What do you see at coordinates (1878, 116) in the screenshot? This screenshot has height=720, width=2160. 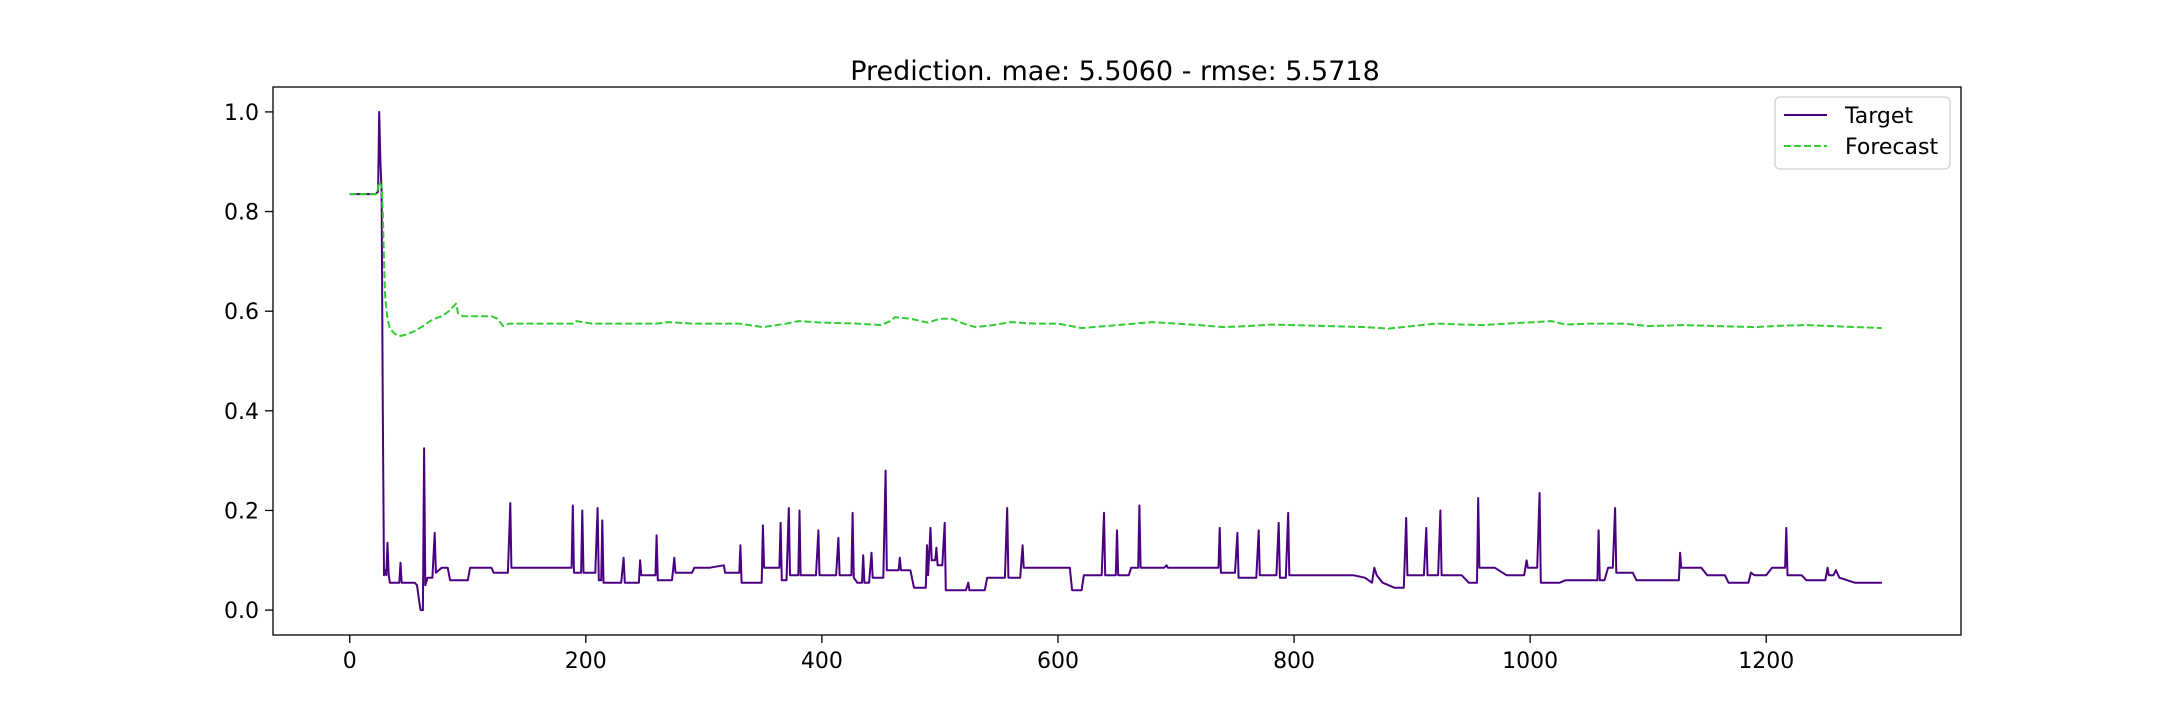 I see `legend-target-label: Target` at bounding box center [1878, 116].